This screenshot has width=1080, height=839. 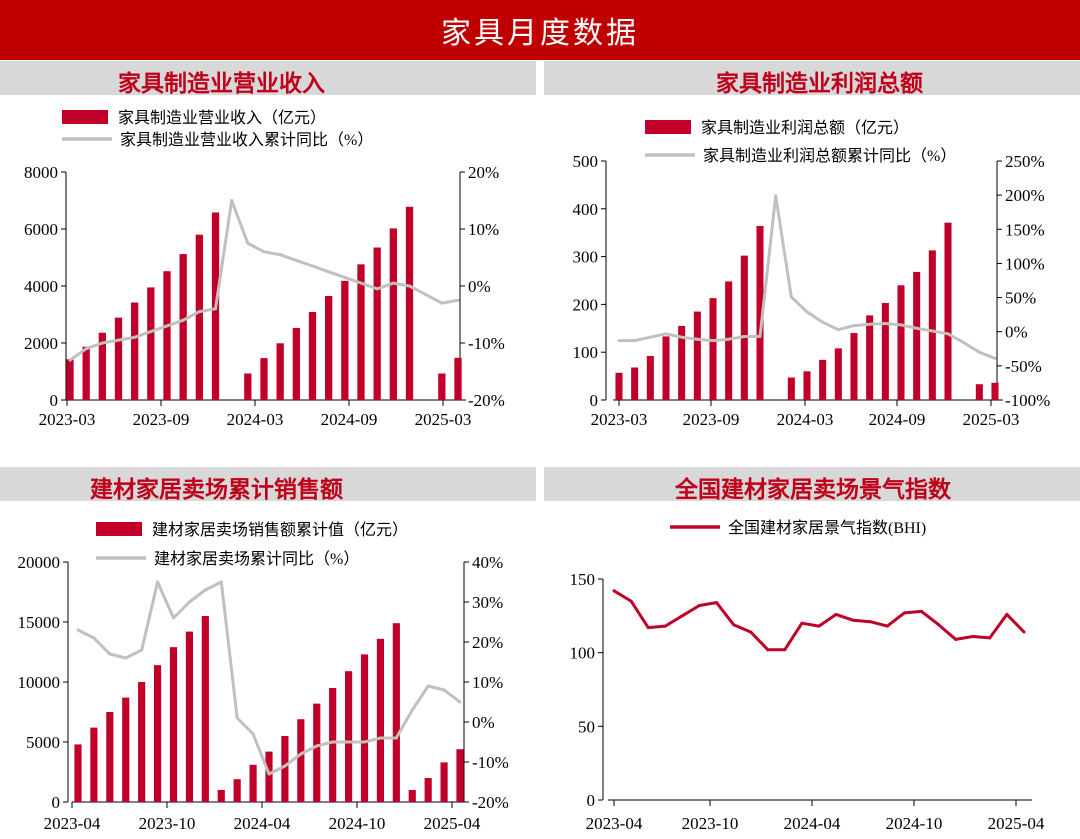 What do you see at coordinates (269, 678) in the screenshot?
I see `c3-series-line` at bounding box center [269, 678].